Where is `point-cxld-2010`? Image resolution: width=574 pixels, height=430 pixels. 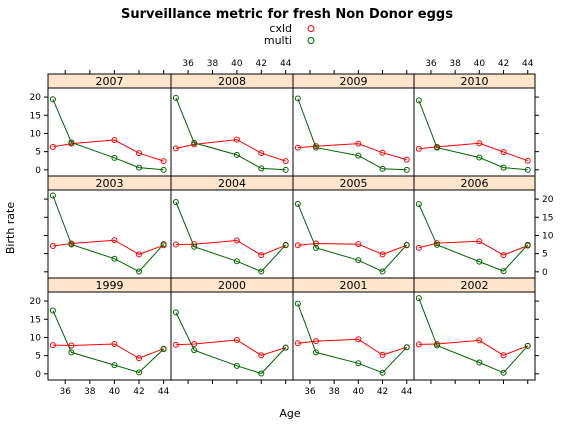
point-cxld-2010 is located at coordinates (418, 148).